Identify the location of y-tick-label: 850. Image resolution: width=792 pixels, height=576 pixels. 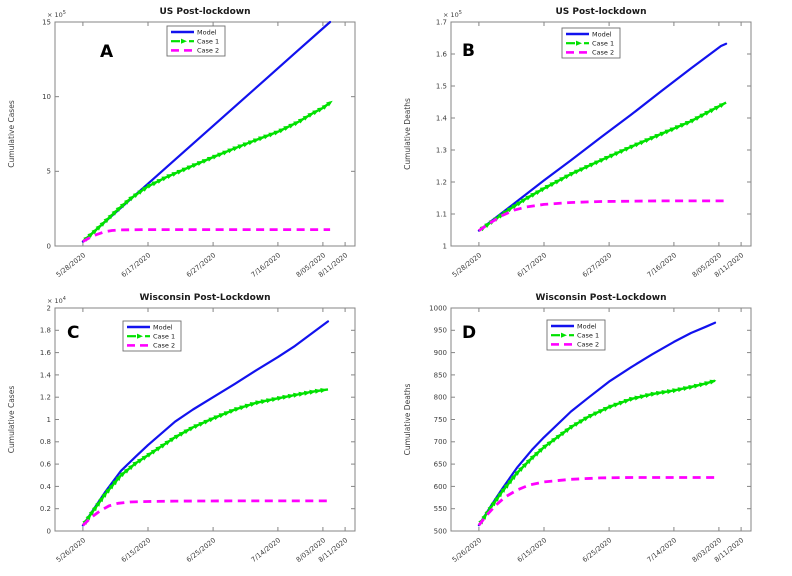
(440, 375).